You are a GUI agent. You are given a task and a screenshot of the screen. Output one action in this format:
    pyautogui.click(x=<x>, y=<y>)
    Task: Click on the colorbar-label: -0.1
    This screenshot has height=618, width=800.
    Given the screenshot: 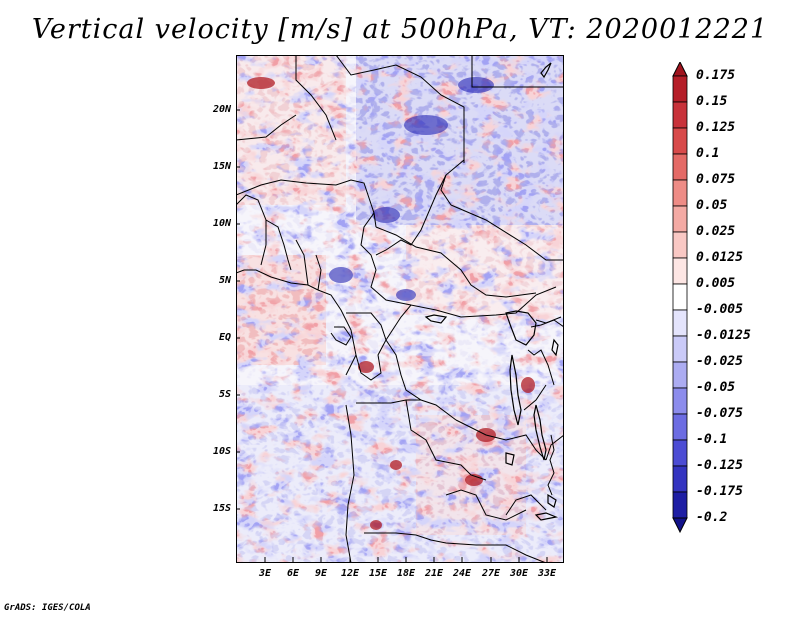 What is the action you would take?
    pyautogui.click(x=712, y=439)
    